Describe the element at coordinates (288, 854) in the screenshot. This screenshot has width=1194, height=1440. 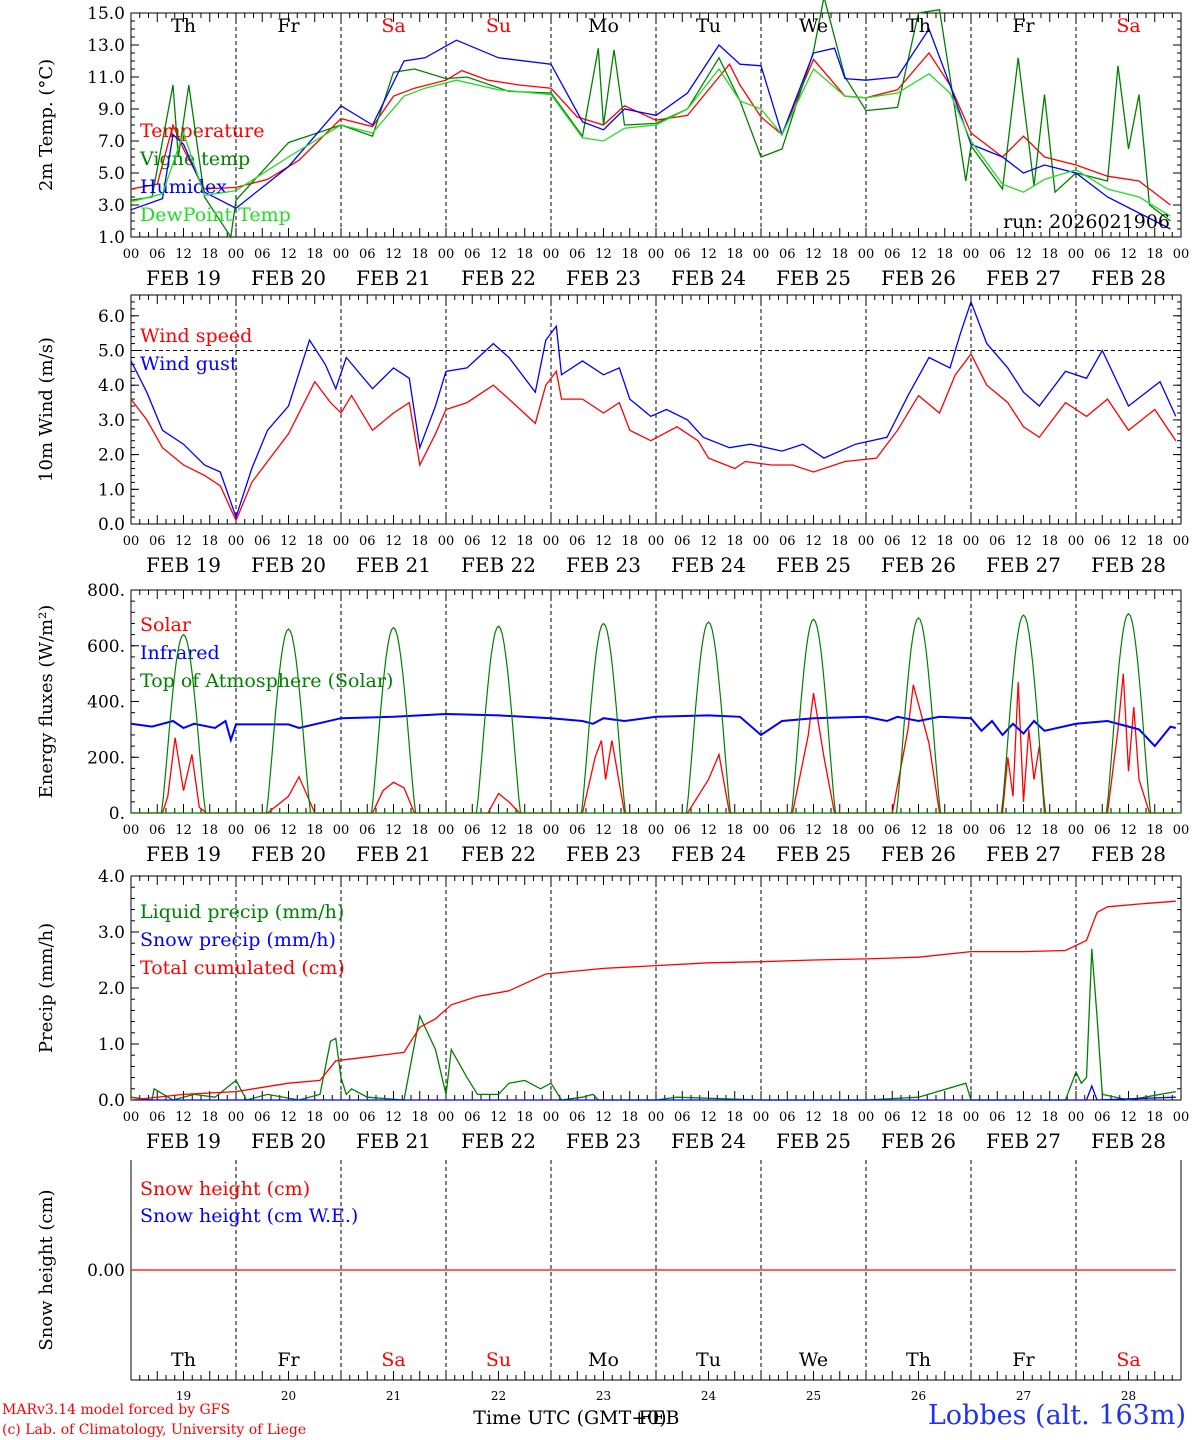
I see `date-label: FEB 20` at that location.